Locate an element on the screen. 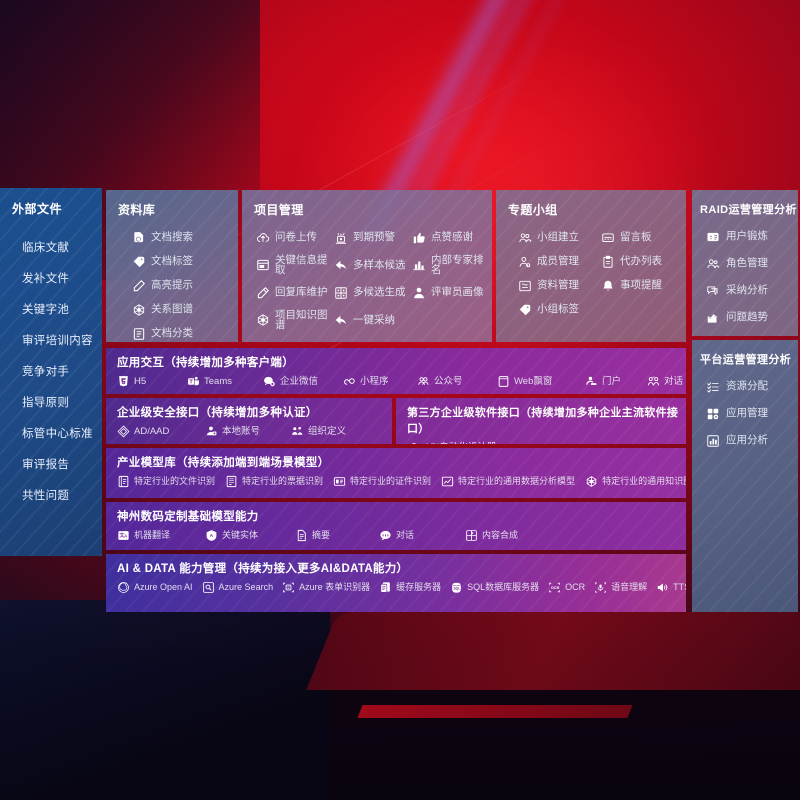 The image size is (800, 800). platform-item-app-analysis: 应用分析 is located at coordinates (748, 440).